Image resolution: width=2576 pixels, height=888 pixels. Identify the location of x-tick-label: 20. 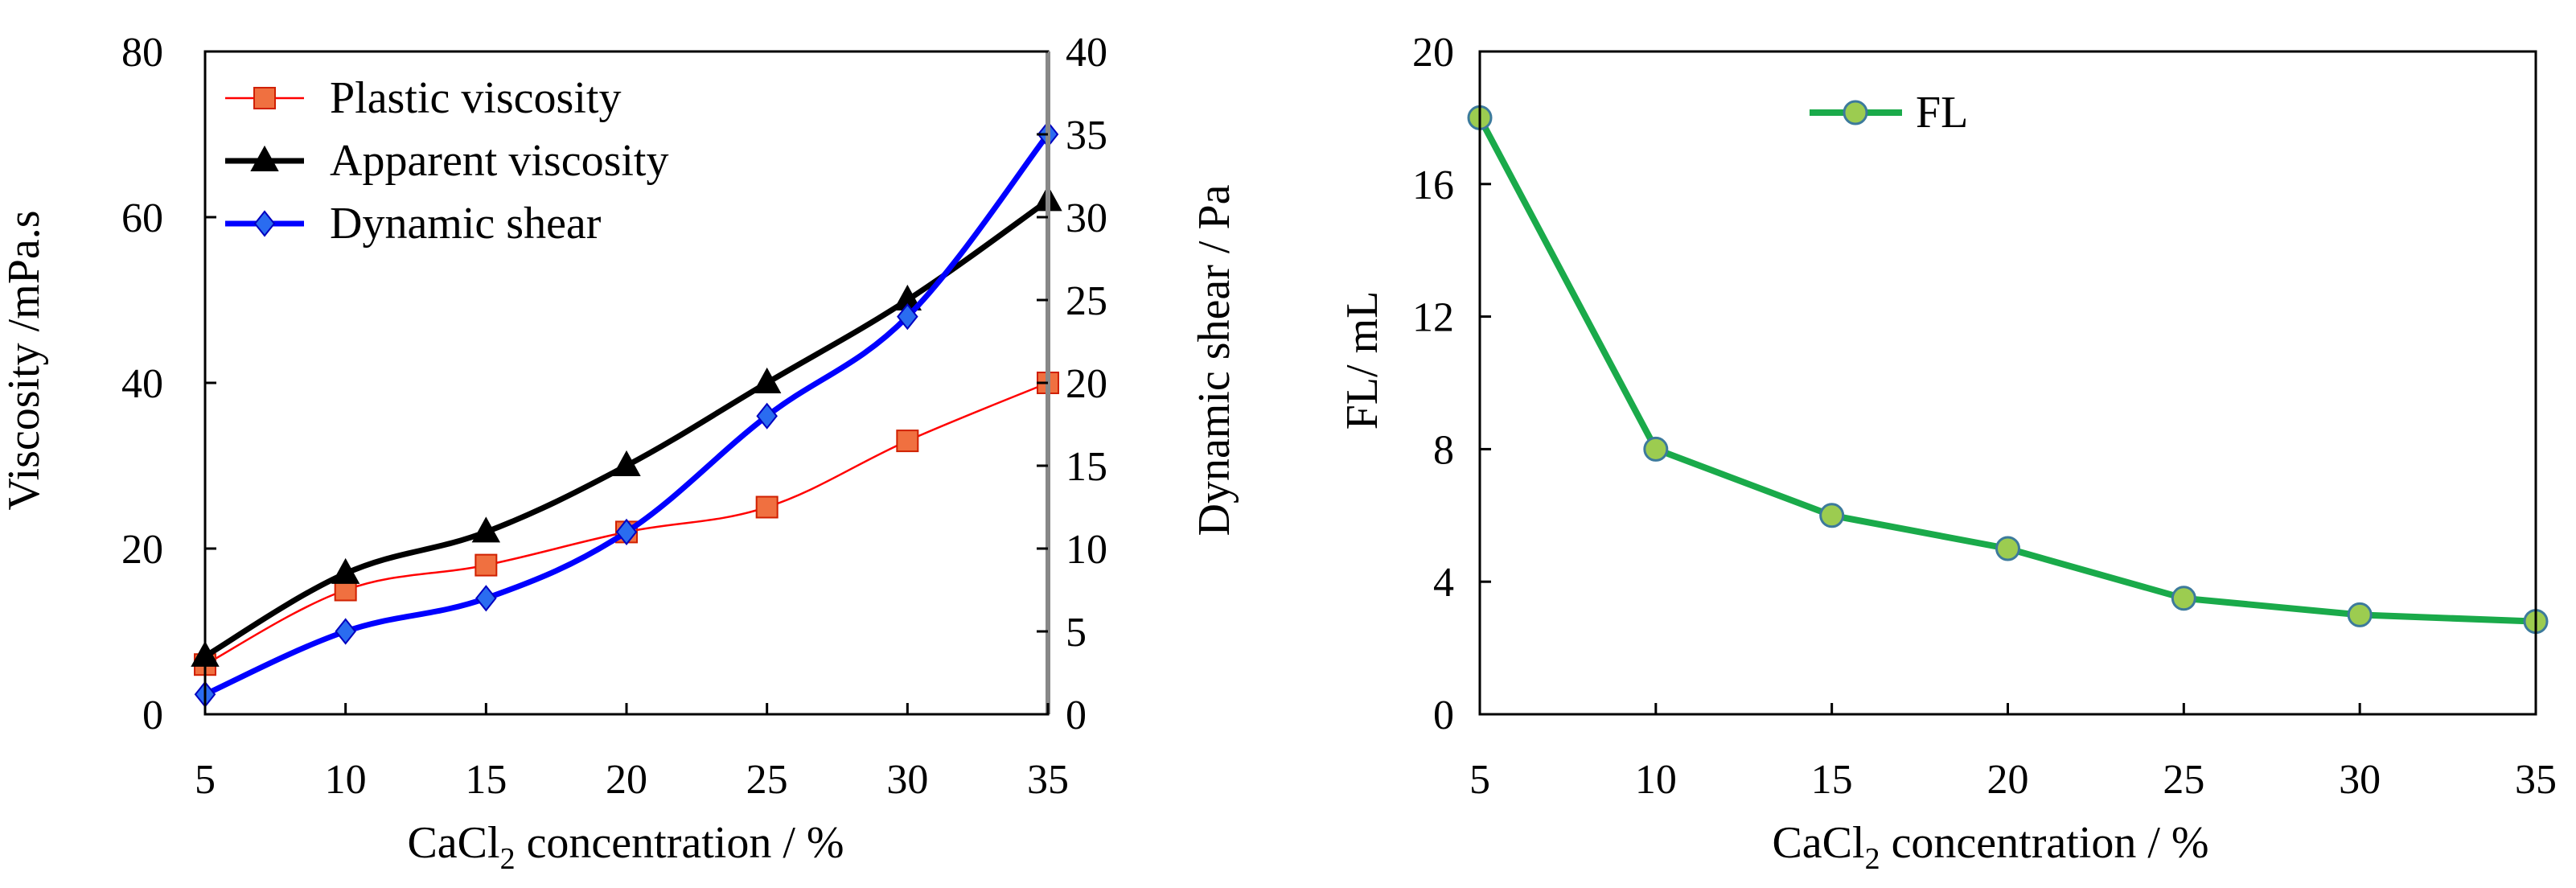
(626, 780).